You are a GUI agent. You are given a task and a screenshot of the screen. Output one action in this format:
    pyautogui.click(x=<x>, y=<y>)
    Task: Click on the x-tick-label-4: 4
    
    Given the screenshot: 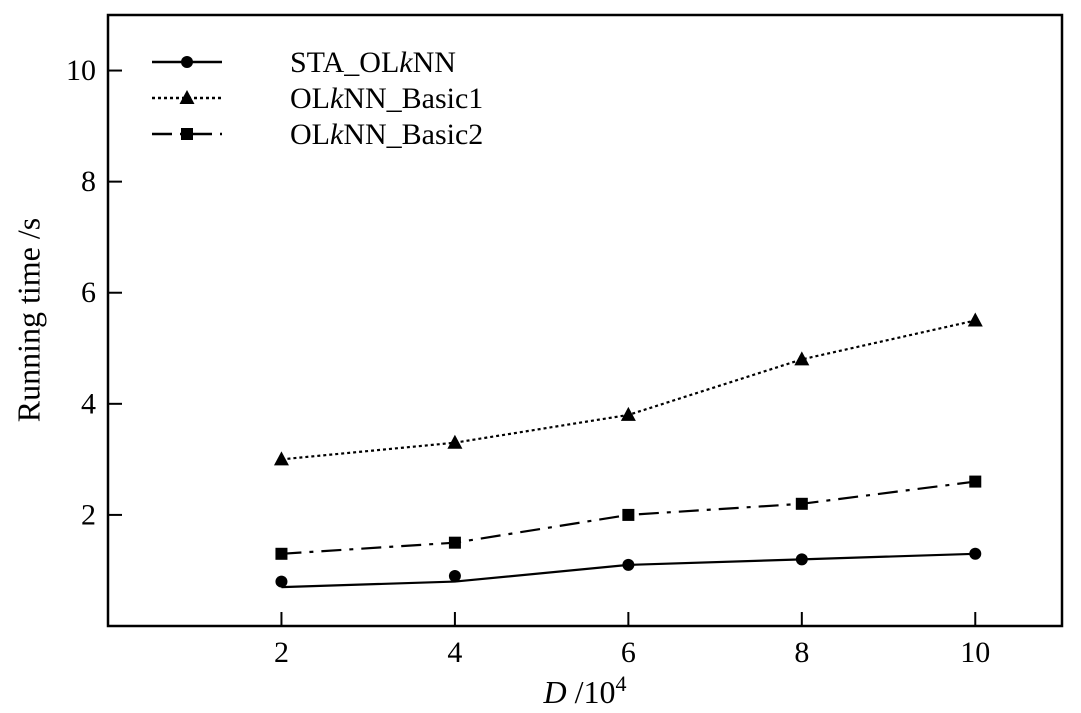 What is the action you would take?
    pyautogui.click(x=454, y=652)
    